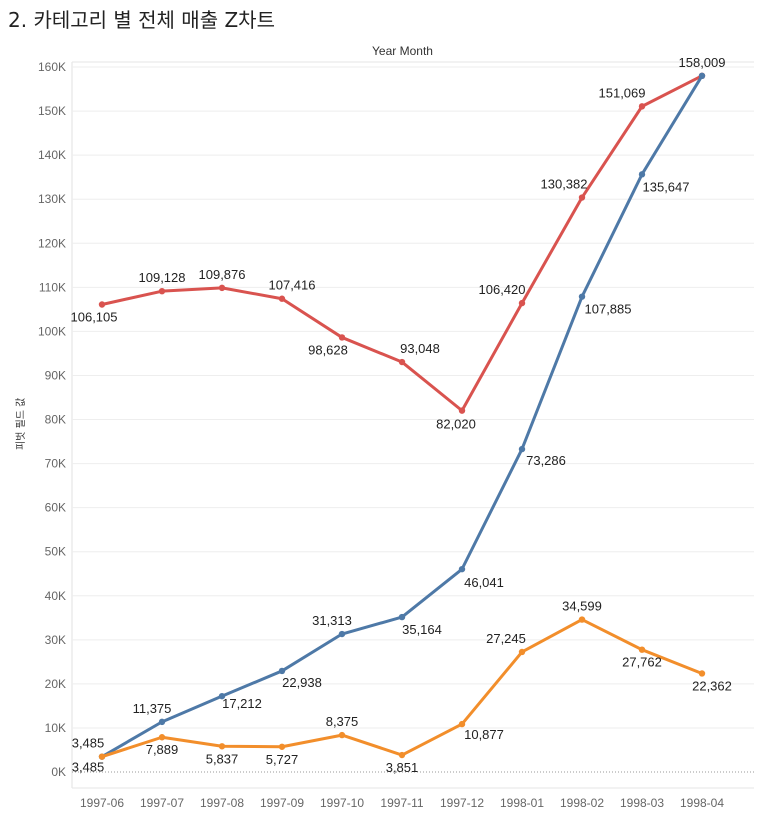  What do you see at coordinates (462, 803) in the screenshot?
I see `x-tick-label: 1997-12` at bounding box center [462, 803].